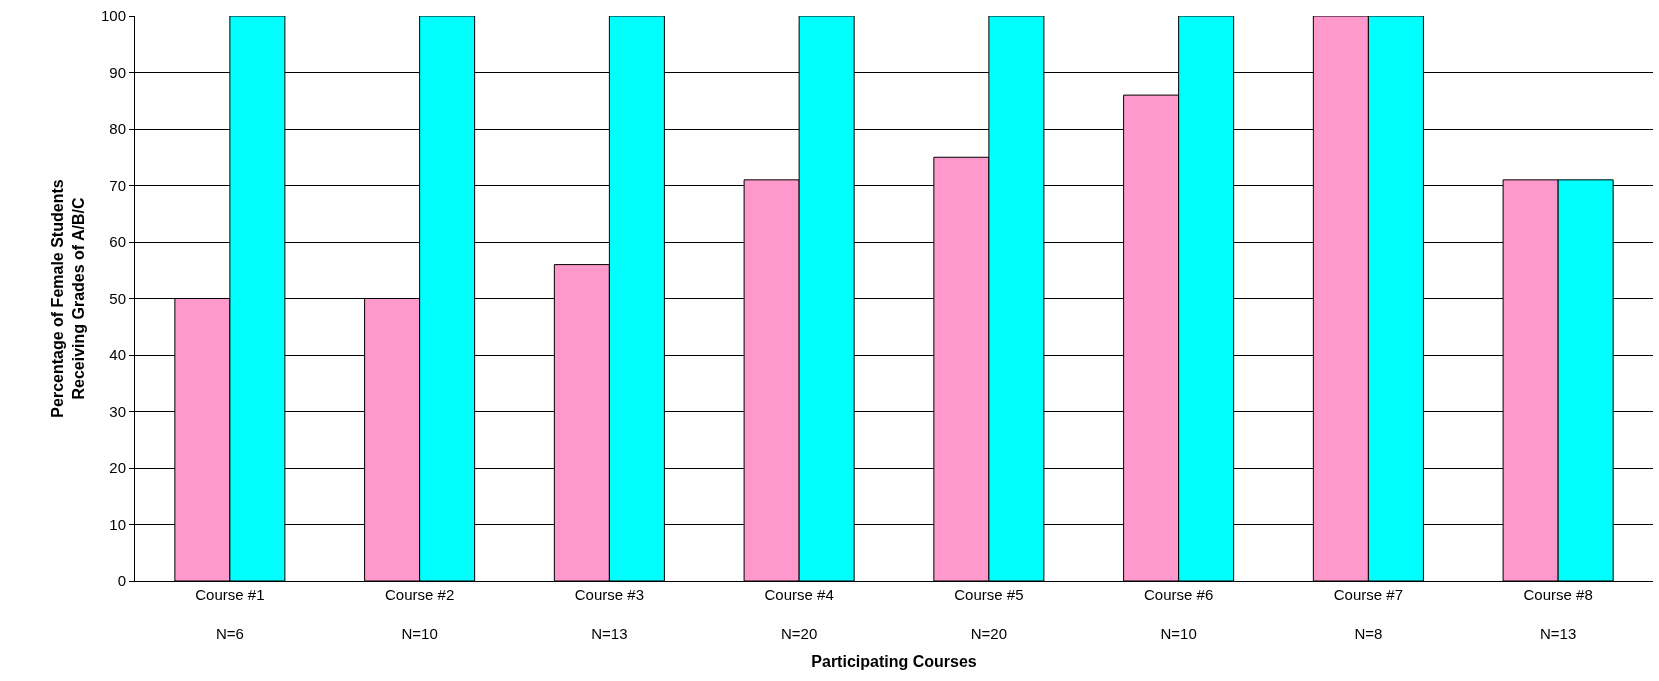  Describe the element at coordinates (117, 185) in the screenshot. I see `y-tick-label: 70` at that location.